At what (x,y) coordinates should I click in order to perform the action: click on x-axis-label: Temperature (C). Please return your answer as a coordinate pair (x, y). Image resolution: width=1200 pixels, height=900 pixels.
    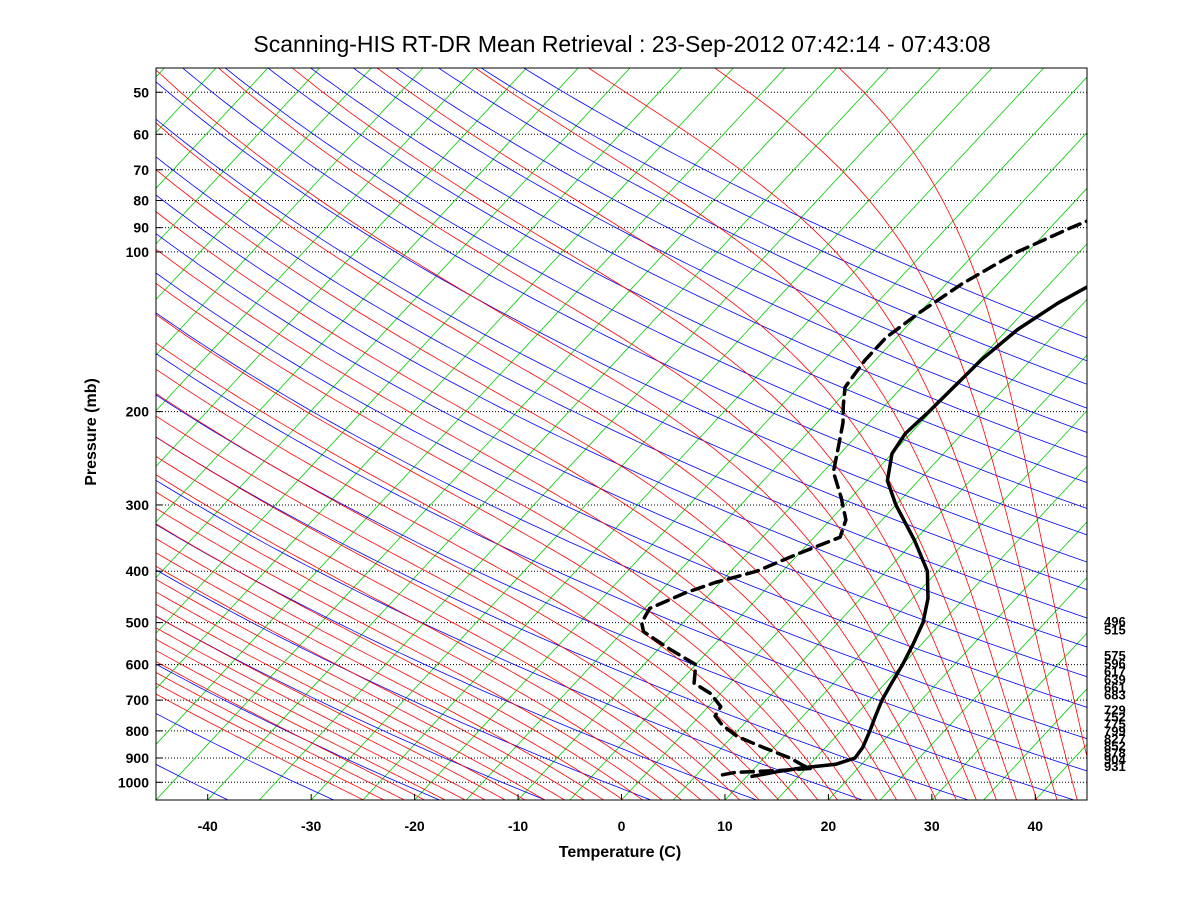
    Looking at the image, I should click on (620, 852).